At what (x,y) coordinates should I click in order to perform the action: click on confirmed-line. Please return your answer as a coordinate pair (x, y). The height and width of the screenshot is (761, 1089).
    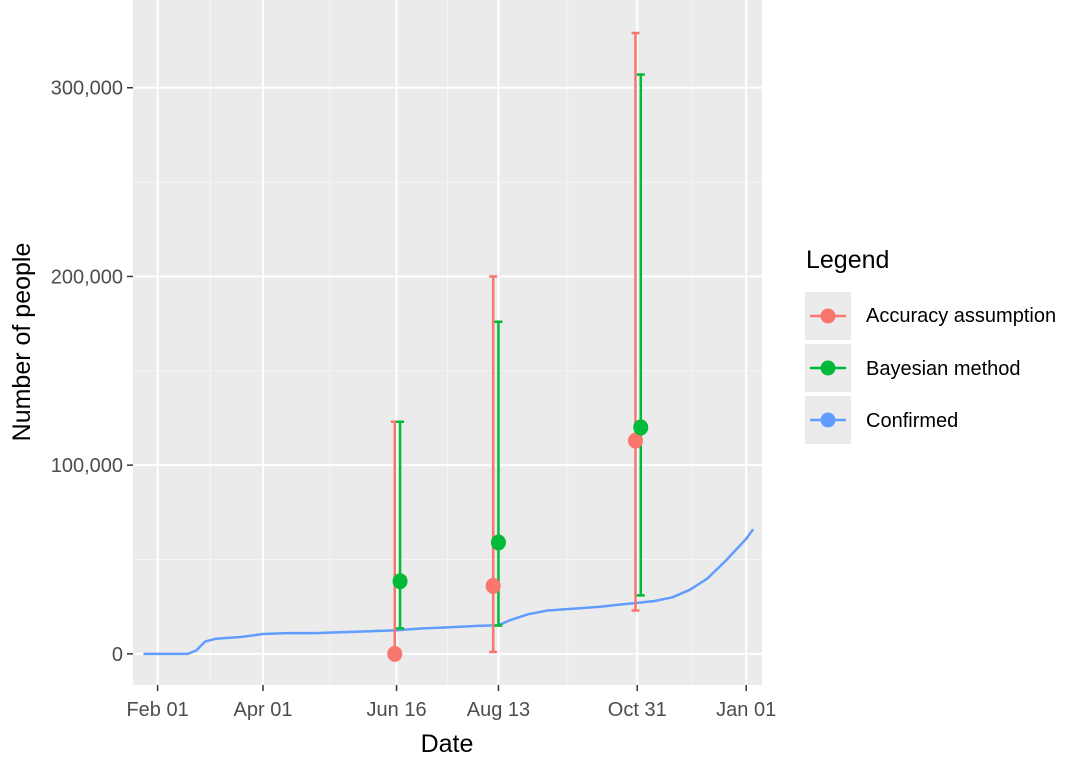
    Looking at the image, I should click on (449, 592).